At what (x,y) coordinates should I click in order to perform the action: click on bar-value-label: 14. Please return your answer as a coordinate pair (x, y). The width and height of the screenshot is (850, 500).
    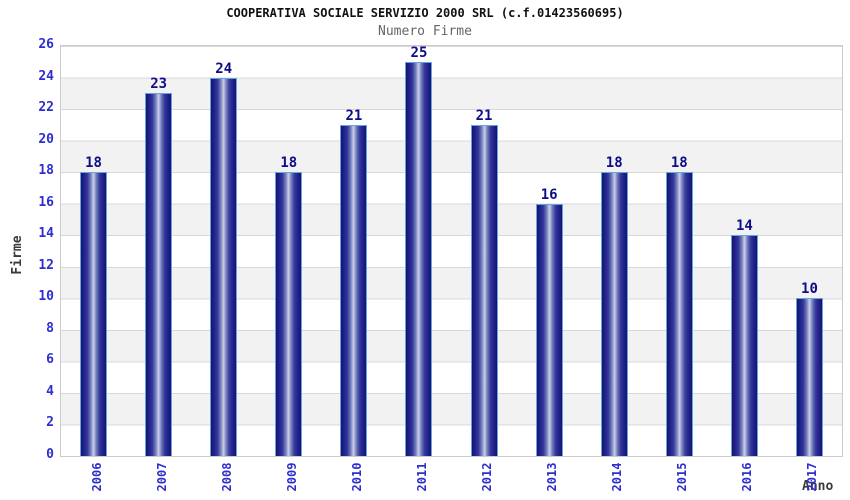
    Looking at the image, I should click on (744, 226).